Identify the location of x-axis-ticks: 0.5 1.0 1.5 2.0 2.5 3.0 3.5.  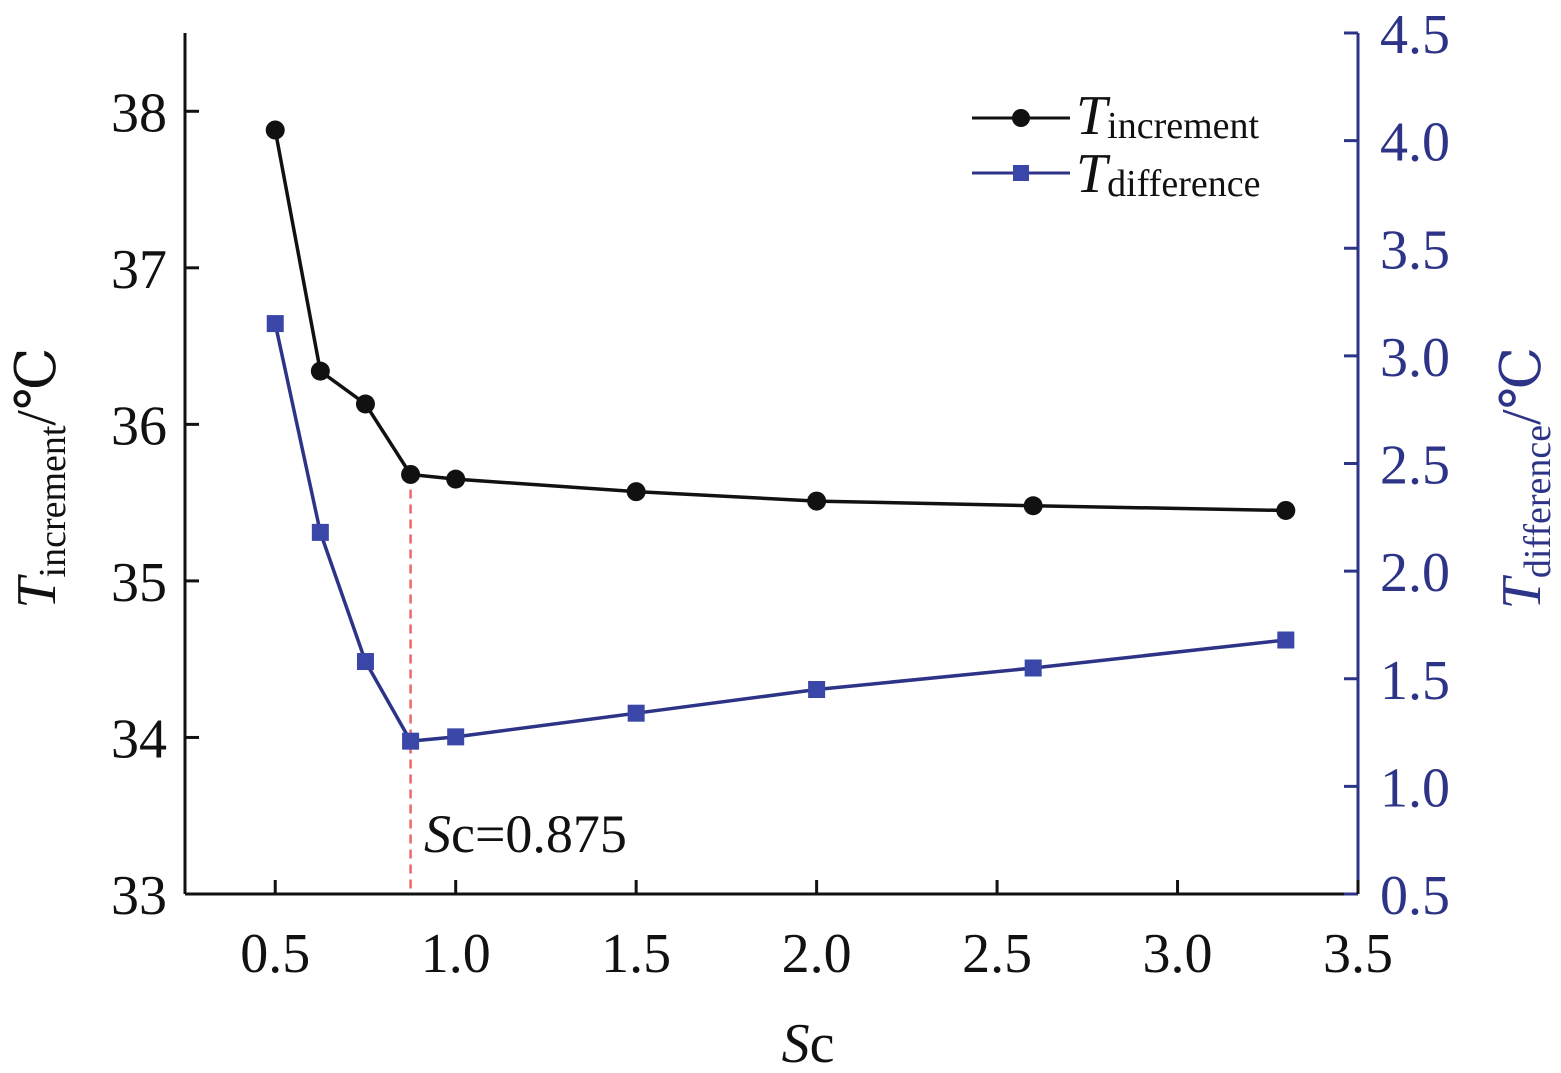
(816, 932).